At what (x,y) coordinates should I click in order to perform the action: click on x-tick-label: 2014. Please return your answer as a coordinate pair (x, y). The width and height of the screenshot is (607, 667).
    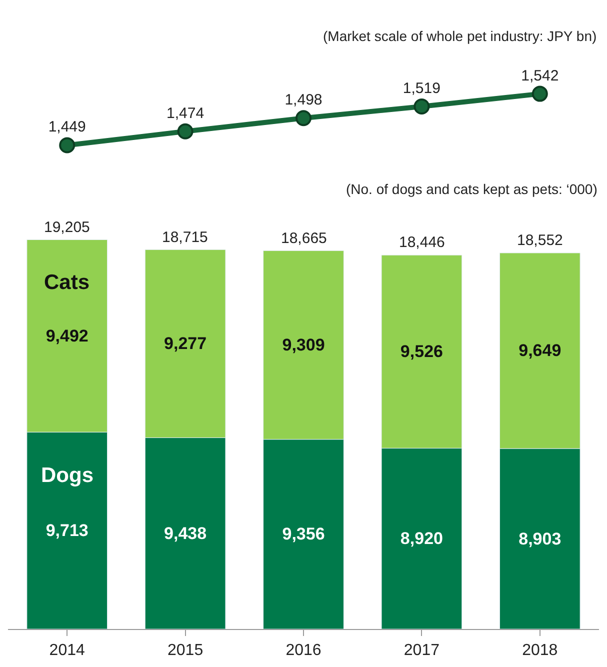
    Looking at the image, I should click on (67, 651).